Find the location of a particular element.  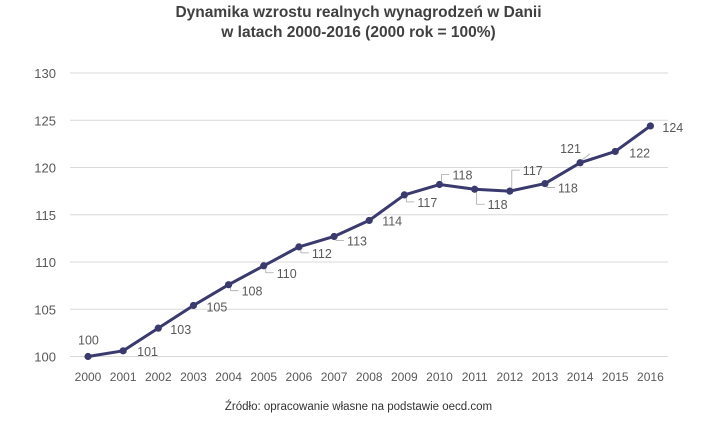

data-label: 121 is located at coordinates (570, 149).